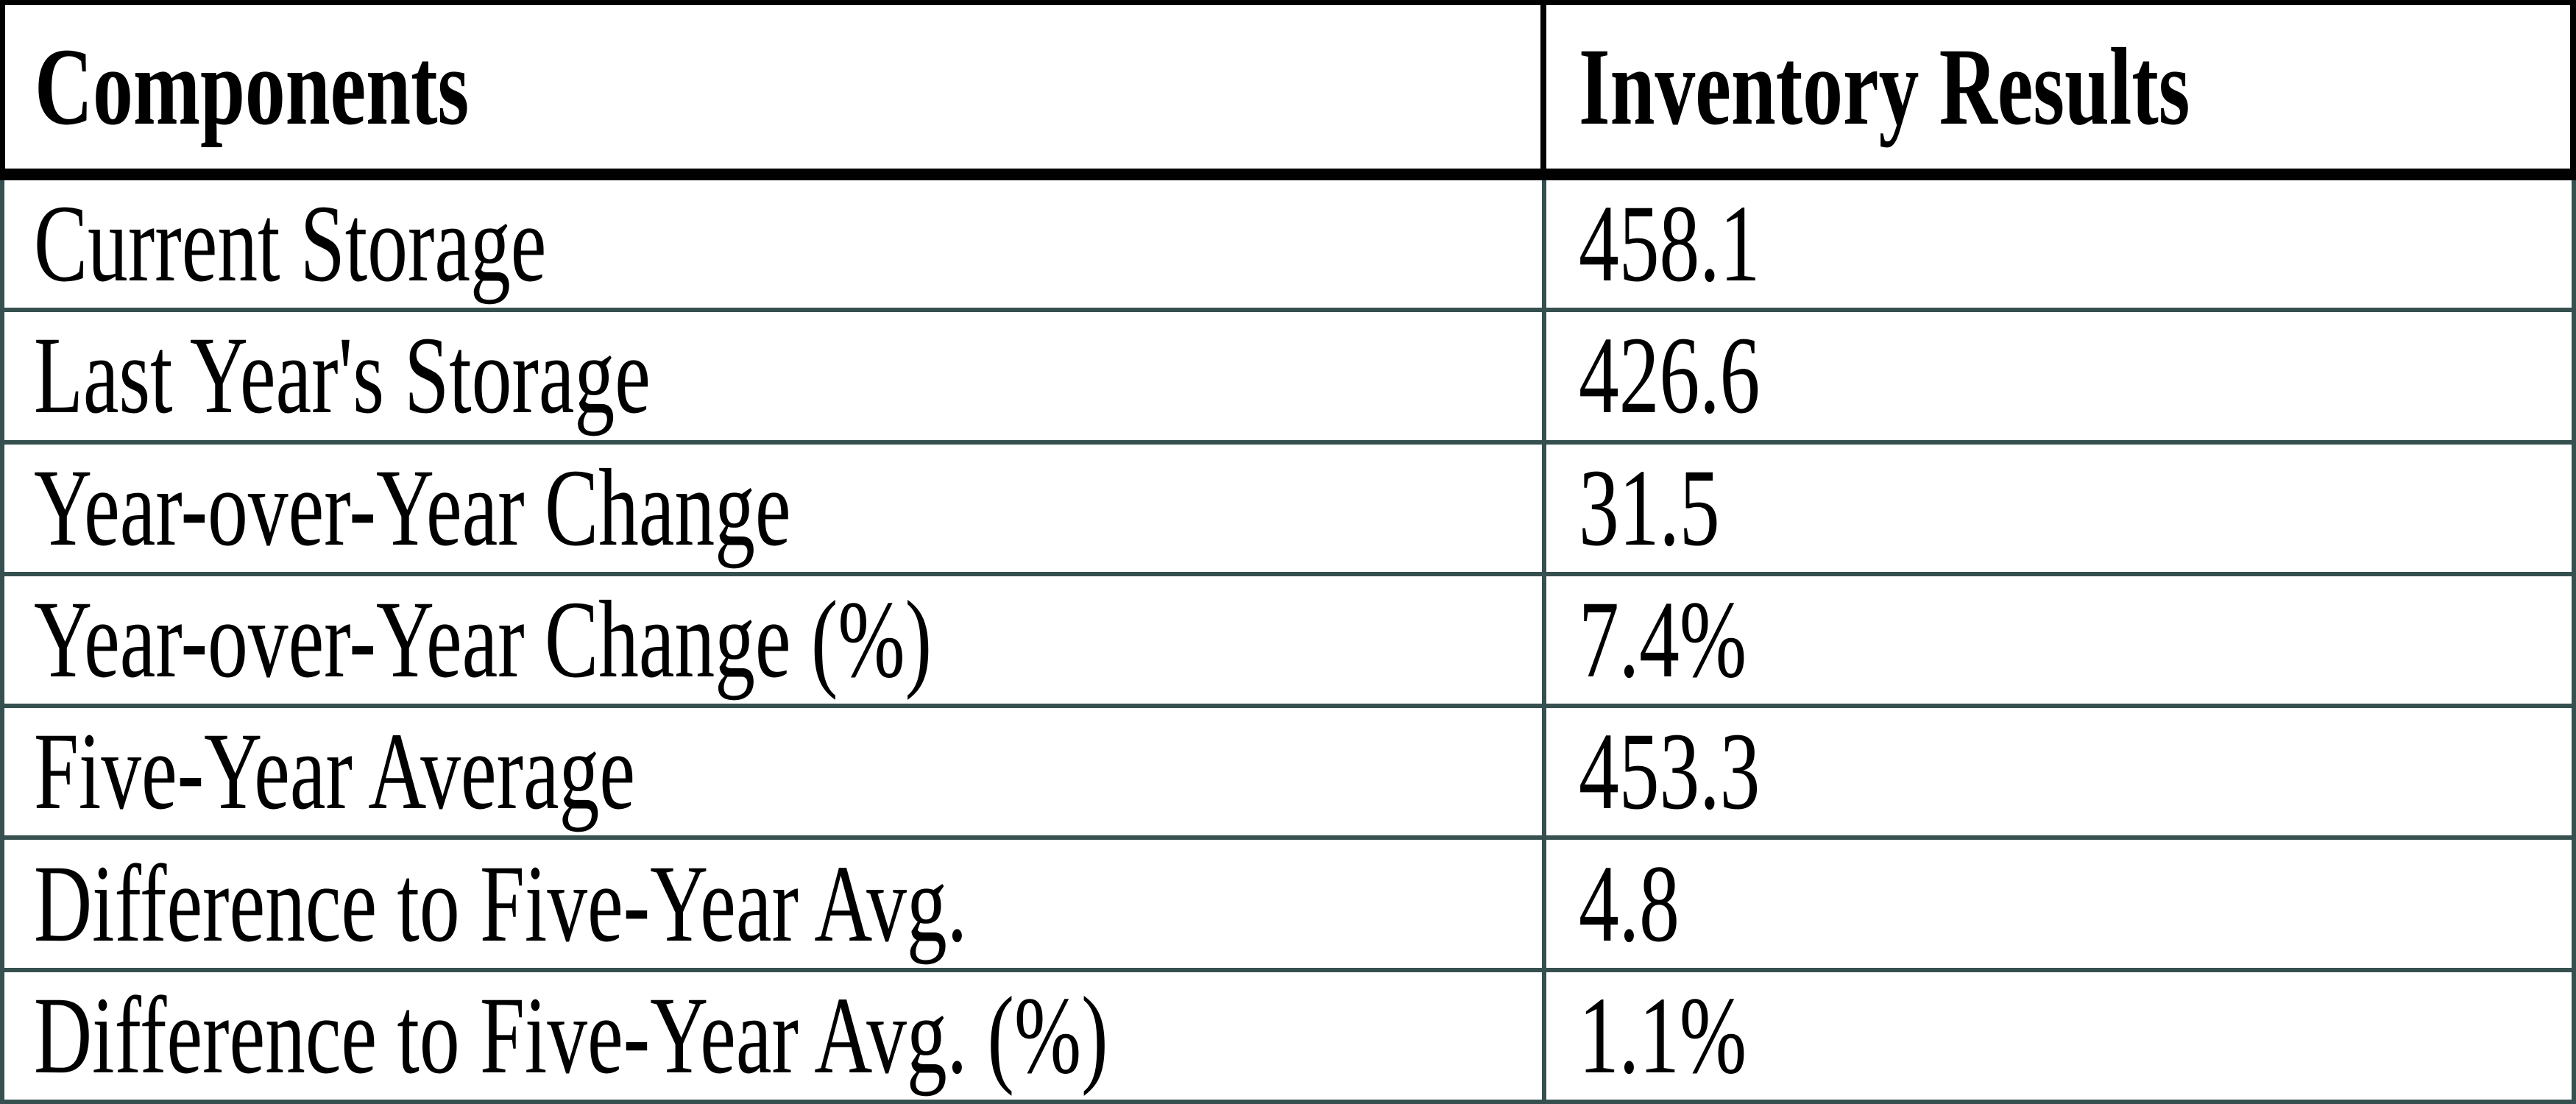 This screenshot has width=2576, height=1104. I want to click on table-row: Difference to Five-Year Avg. 4.8, so click(1288, 906).